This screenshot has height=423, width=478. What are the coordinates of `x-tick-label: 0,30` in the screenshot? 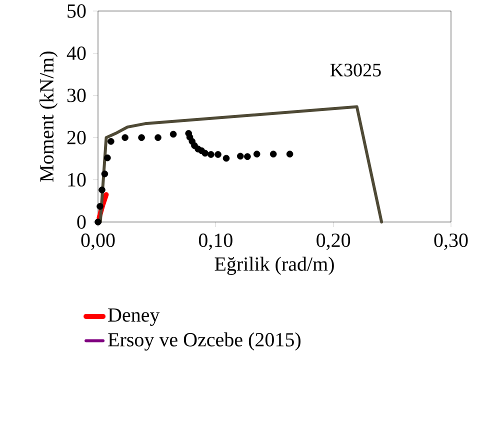 It's located at (451, 242).